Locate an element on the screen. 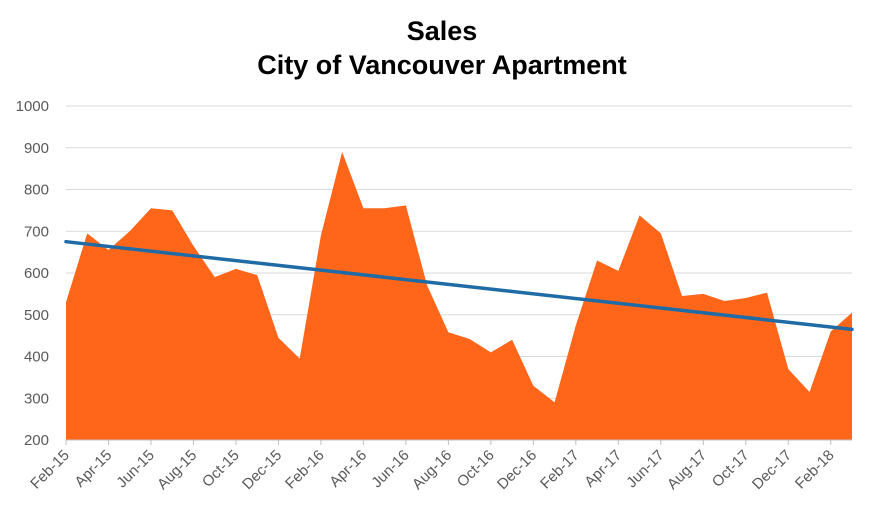 This screenshot has height=516, width=884. x-tick-label: Dec-17 is located at coordinates (772, 470).